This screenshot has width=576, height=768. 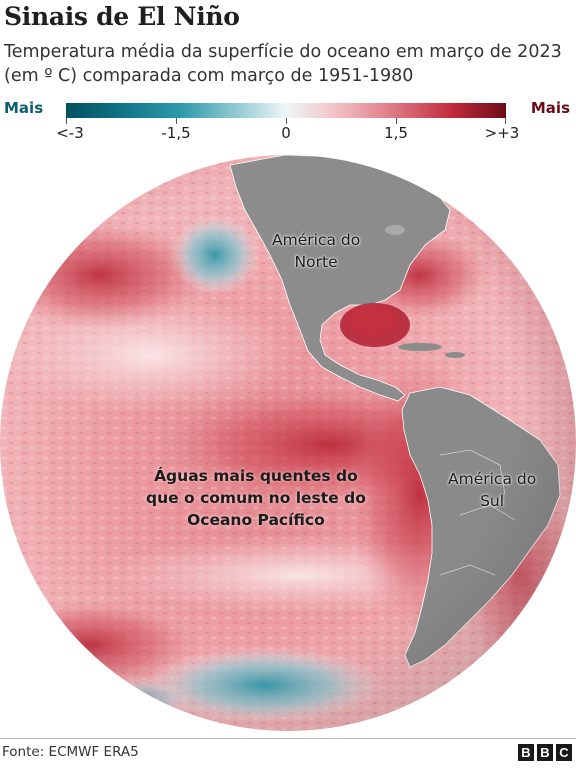 I want to click on legend-tick-label: >+3, so click(x=502, y=133).